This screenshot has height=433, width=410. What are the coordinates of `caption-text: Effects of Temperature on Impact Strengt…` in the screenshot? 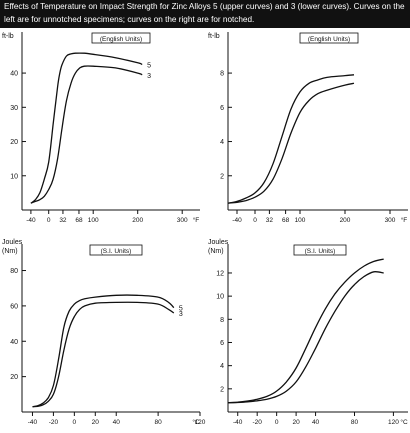 It's located at (204, 13).